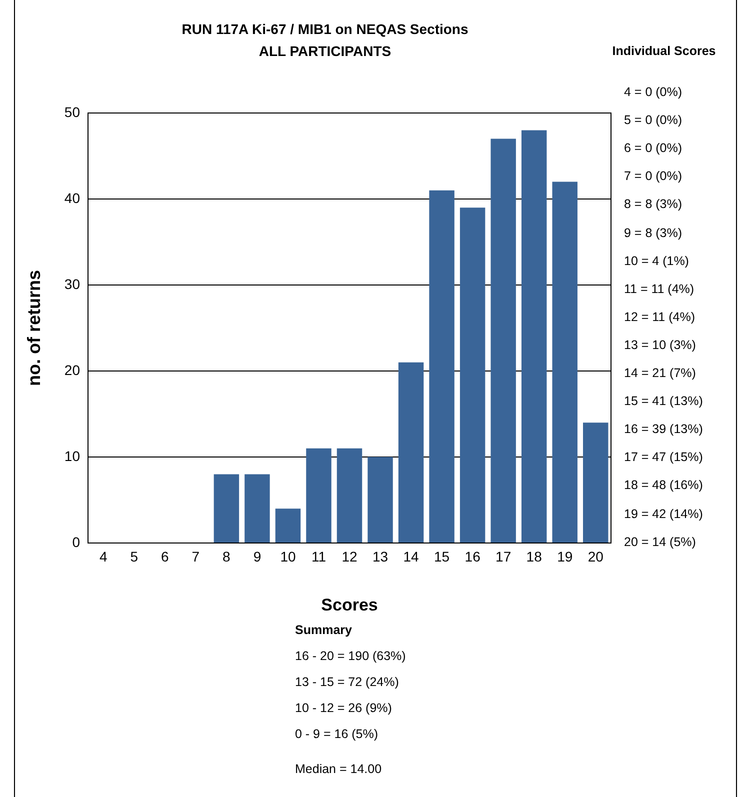  What do you see at coordinates (653, 120) in the screenshot?
I see `text: 5 = 0 (0%)` at bounding box center [653, 120].